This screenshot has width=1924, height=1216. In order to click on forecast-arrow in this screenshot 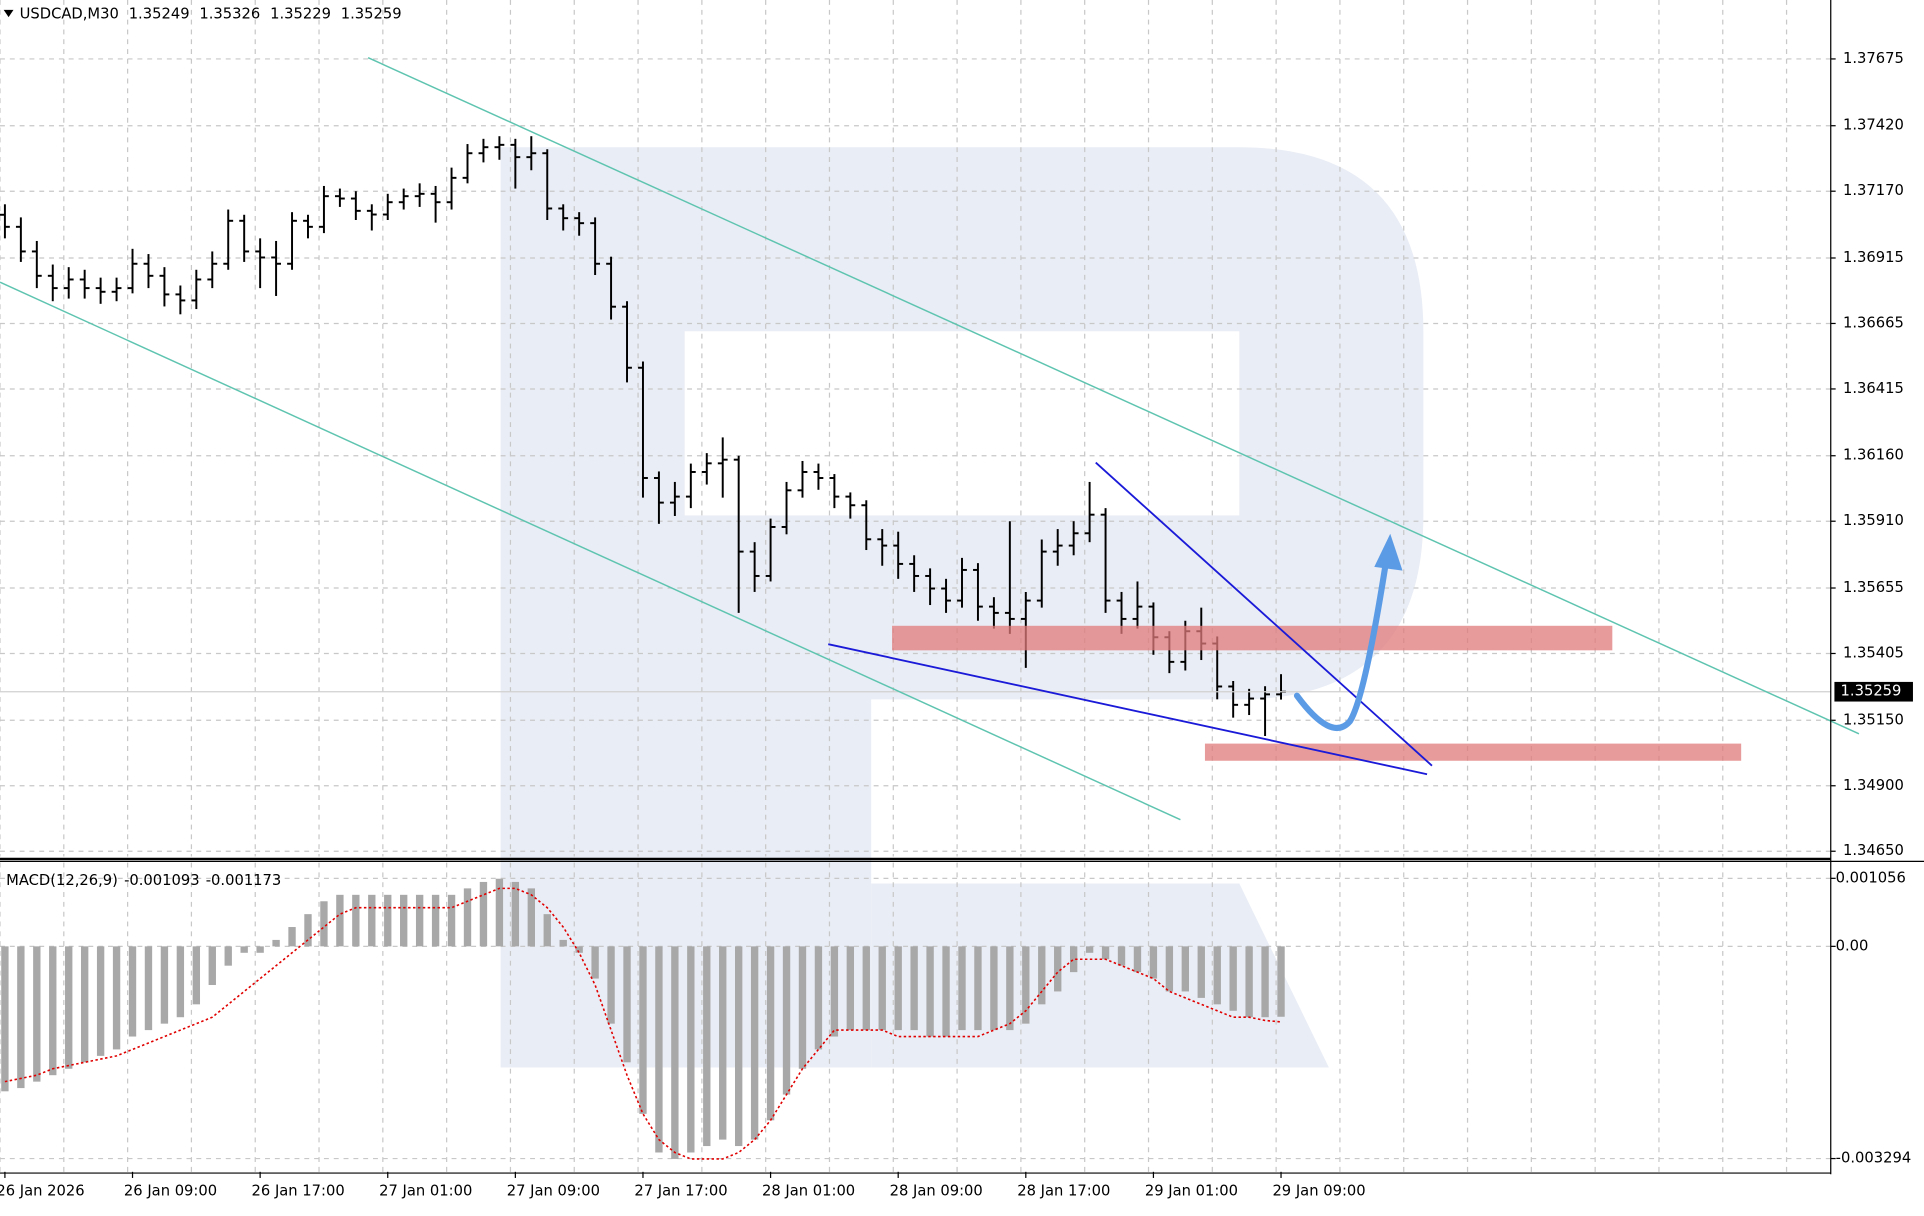, I will do `click(1341, 643)`.